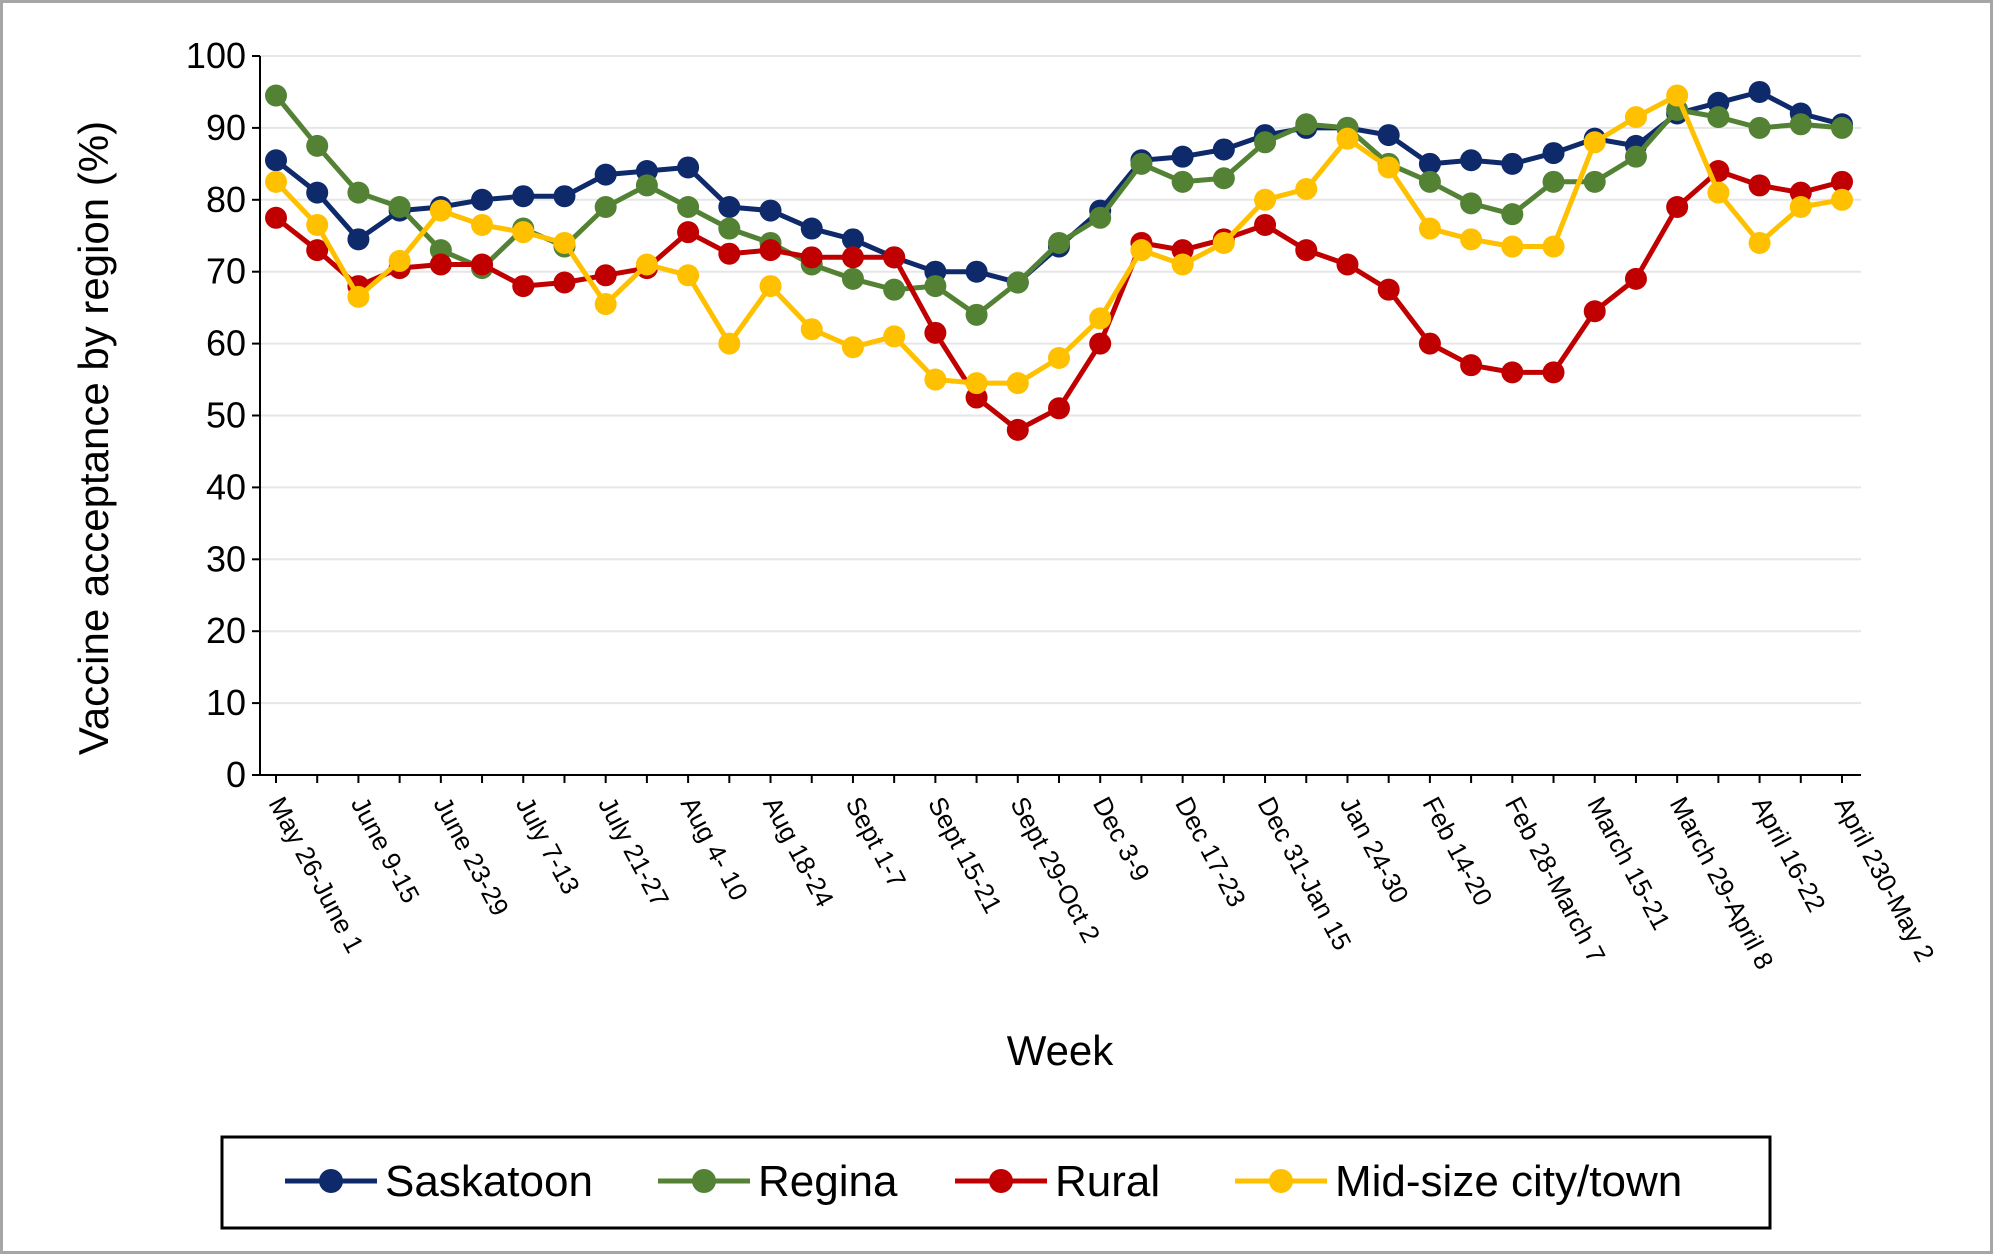  Describe the element at coordinates (226, 630) in the screenshot. I see `y-tick-label: 20` at that location.